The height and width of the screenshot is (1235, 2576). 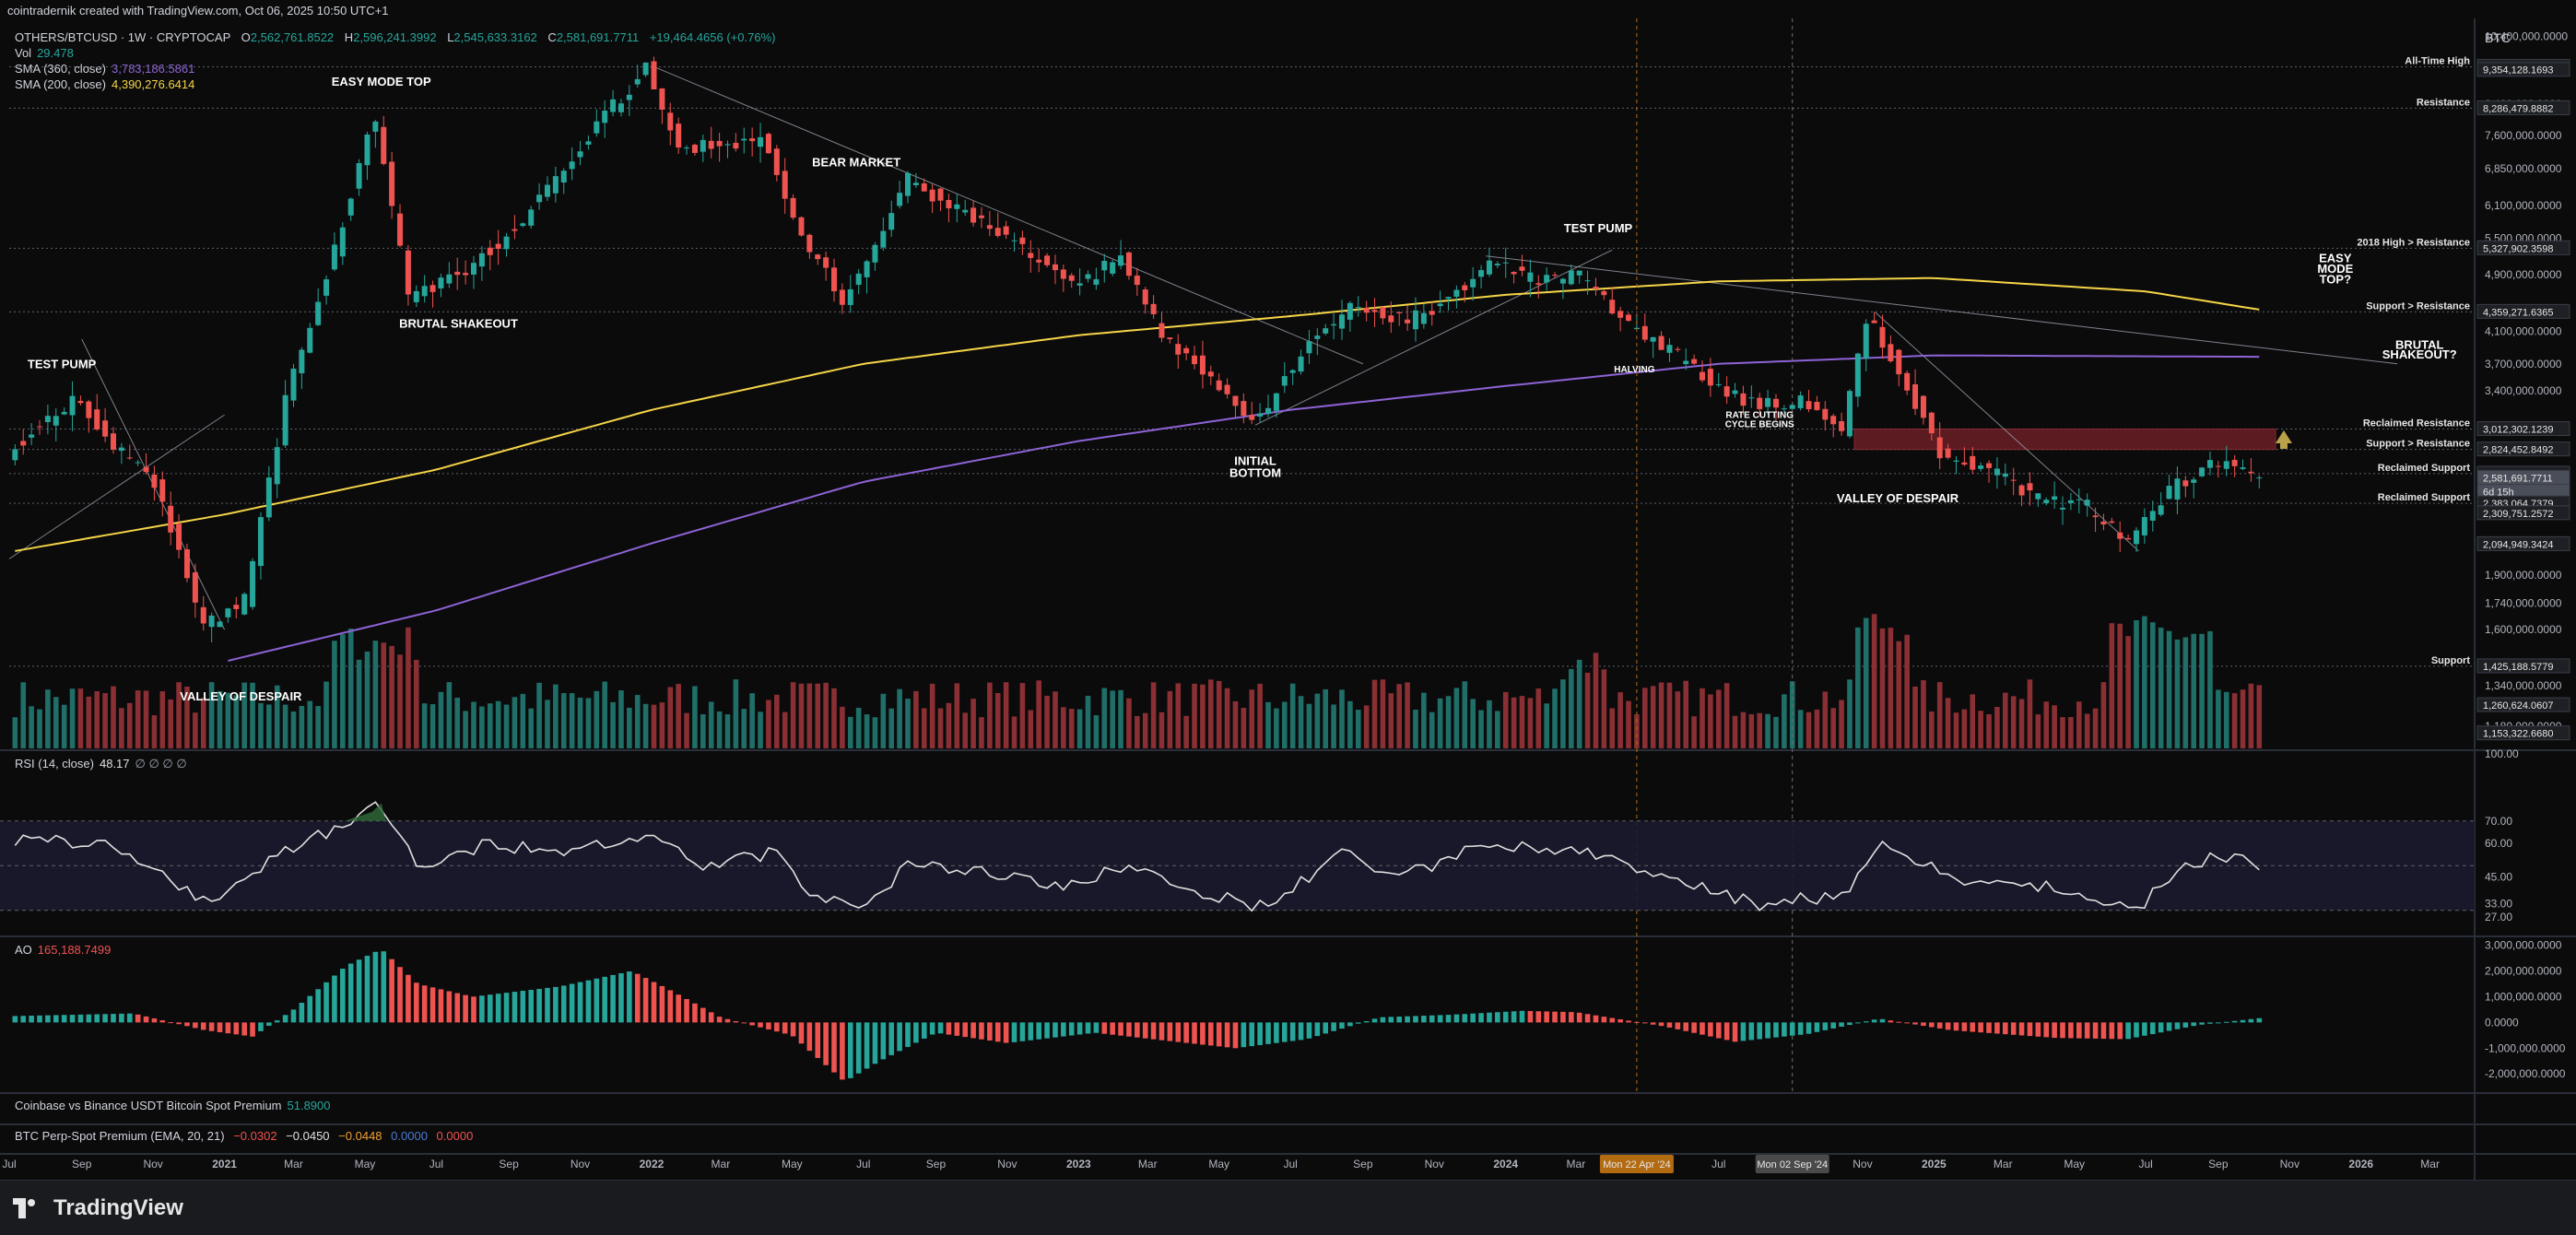 I want to click on sma200-legend: SMA (200, close) 4,390,276.6414, so click(x=104, y=84).